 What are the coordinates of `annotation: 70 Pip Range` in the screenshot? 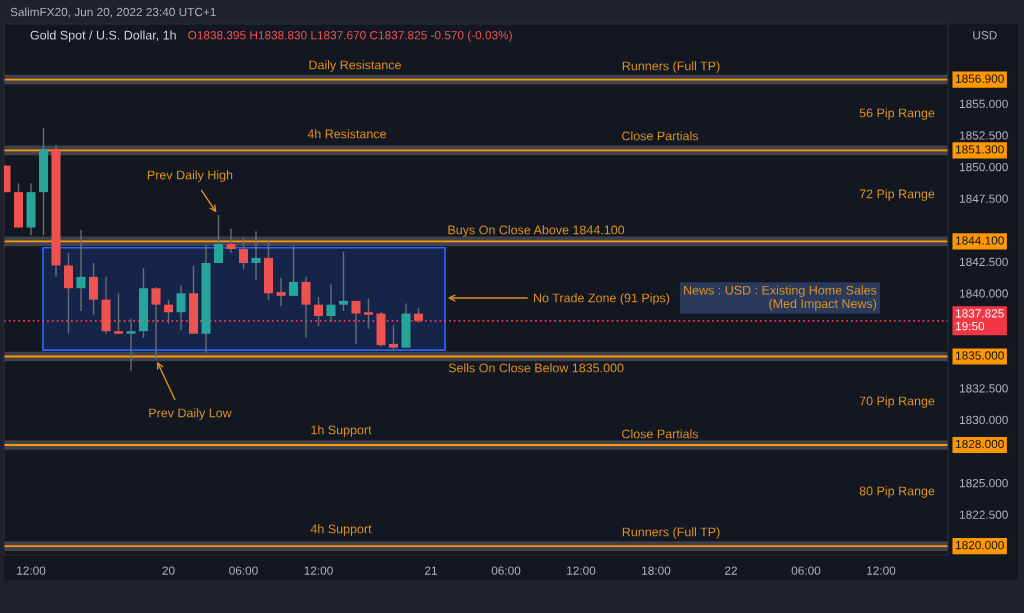 It's located at (897, 402).